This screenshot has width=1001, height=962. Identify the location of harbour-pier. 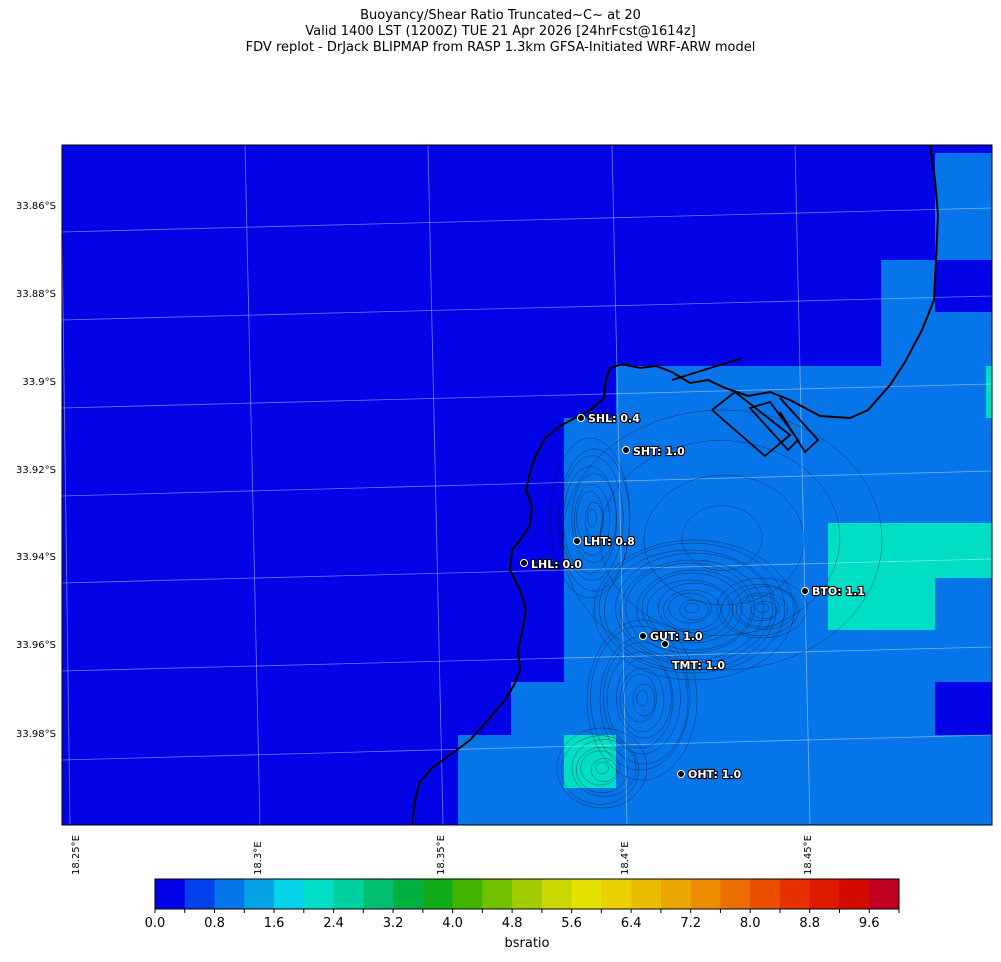
(745, 407).